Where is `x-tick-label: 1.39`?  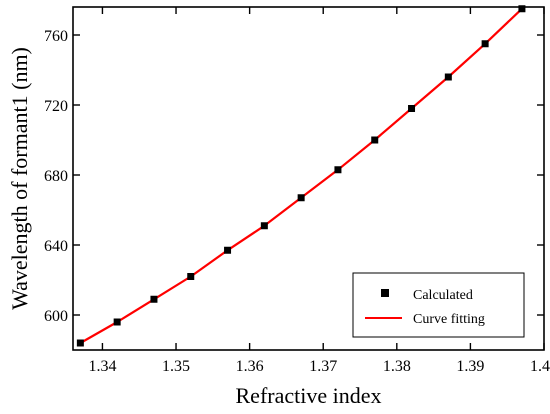 x-tick-label: 1.39 is located at coordinates (470, 366).